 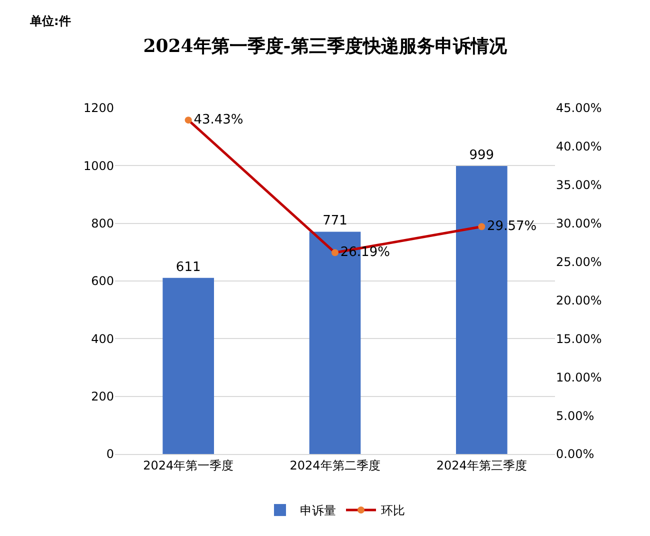 I want to click on x-tick-label: 2024年第三季度, so click(x=481, y=465).